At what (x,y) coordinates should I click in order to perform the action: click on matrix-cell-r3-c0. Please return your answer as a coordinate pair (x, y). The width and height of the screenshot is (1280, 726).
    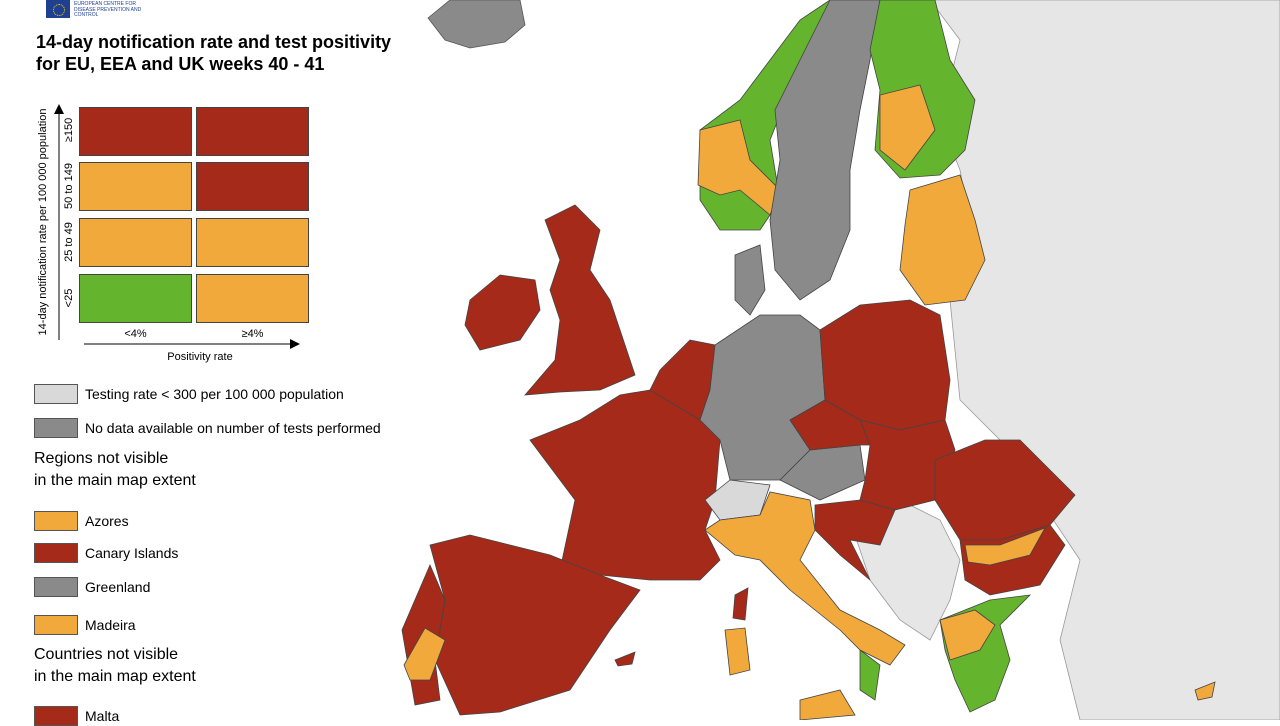
    Looking at the image, I should click on (135, 298).